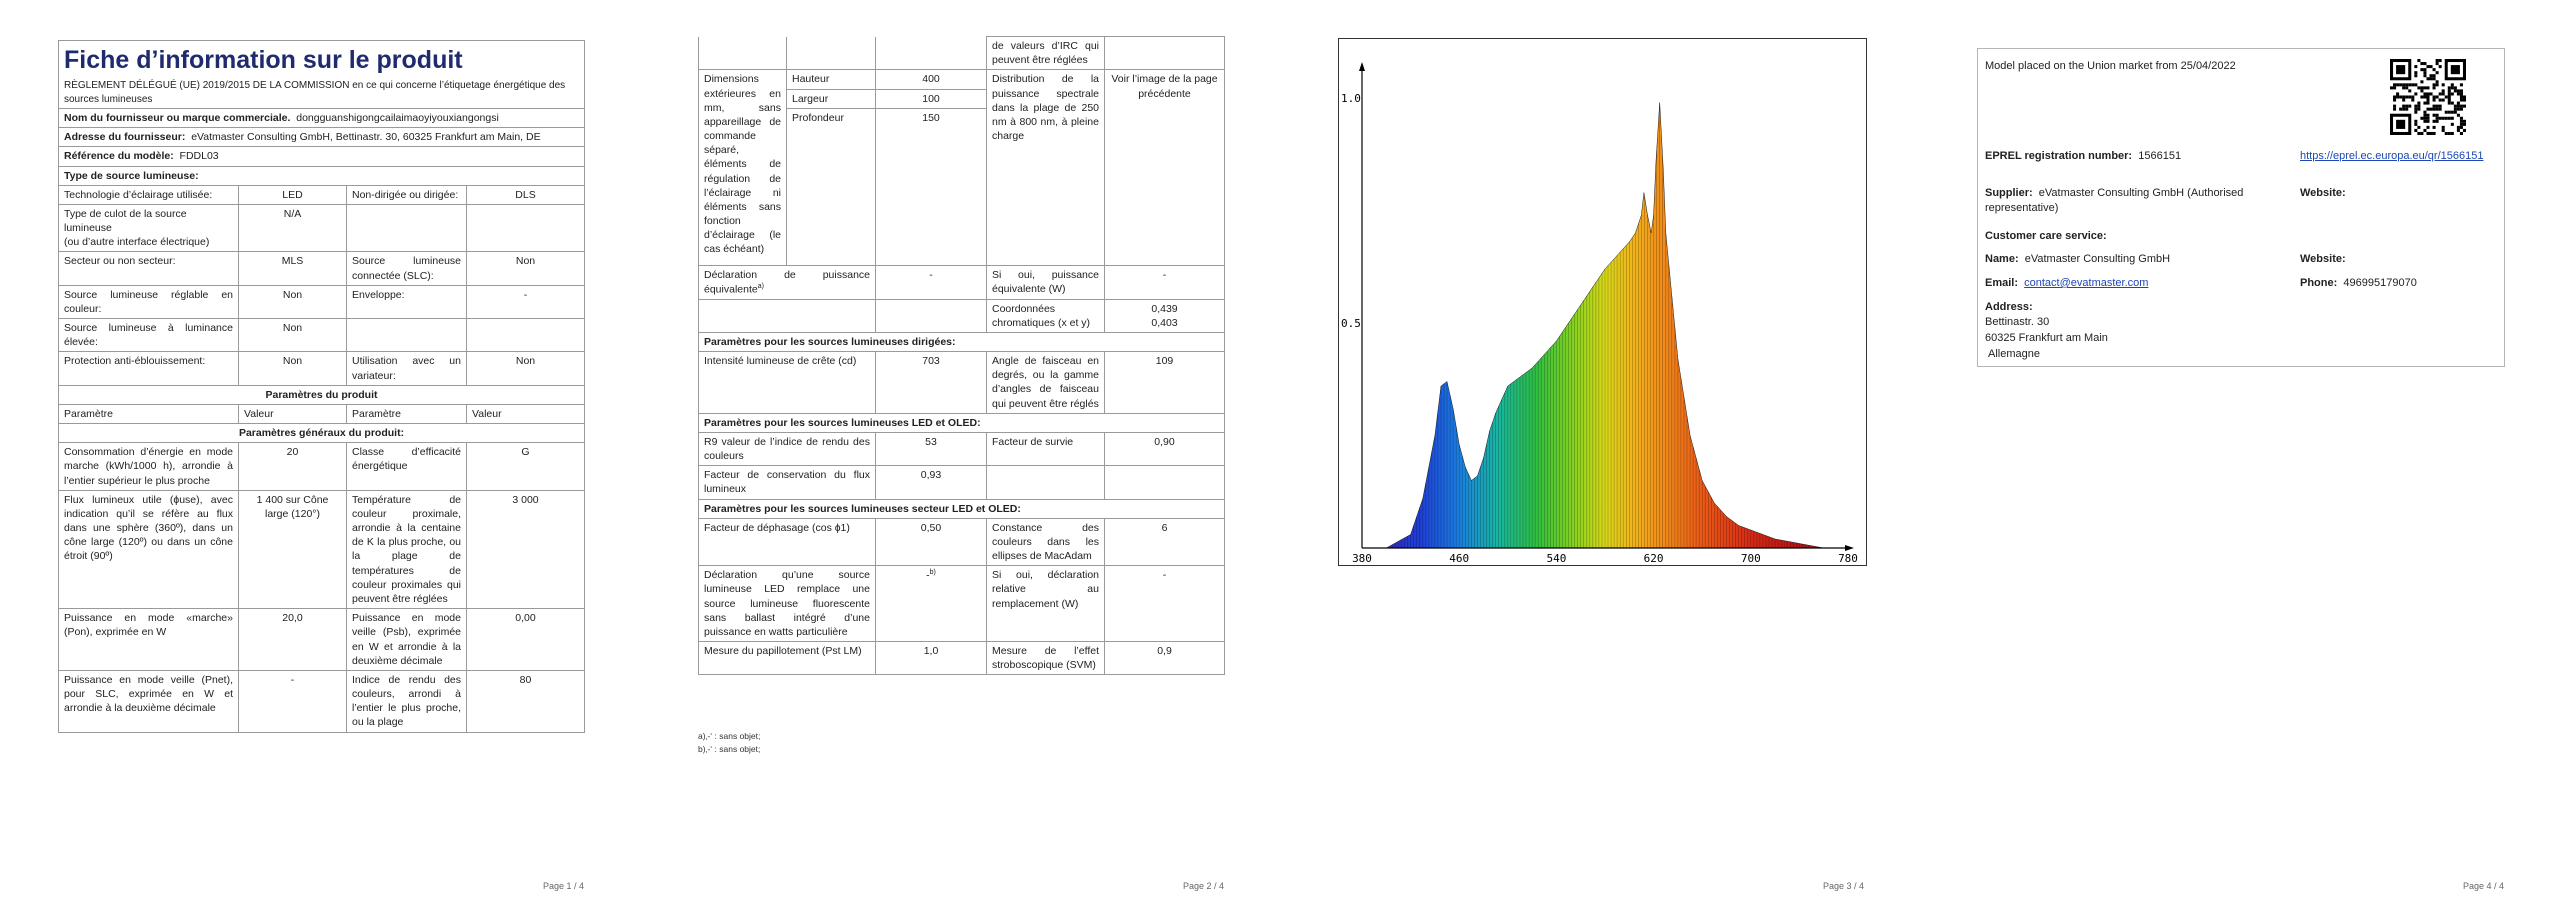 The height and width of the screenshot is (905, 2560). I want to click on x-tick-label: 620, so click(1654, 558).